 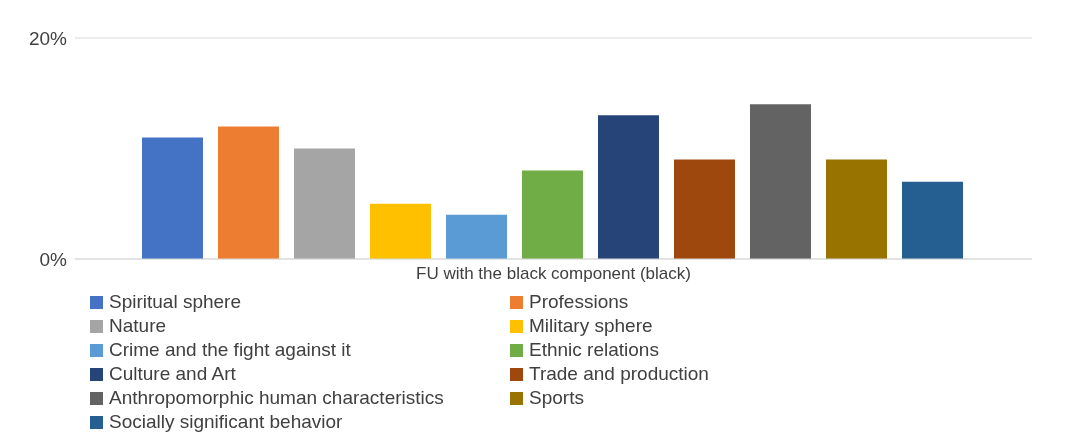 I want to click on y-tick-label: 0%, so click(x=53, y=259).